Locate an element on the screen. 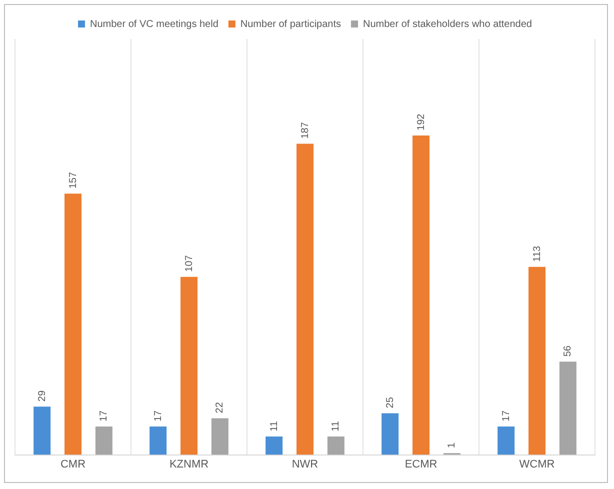 This screenshot has width=614, height=489. data-label: 25 is located at coordinates (390, 402).